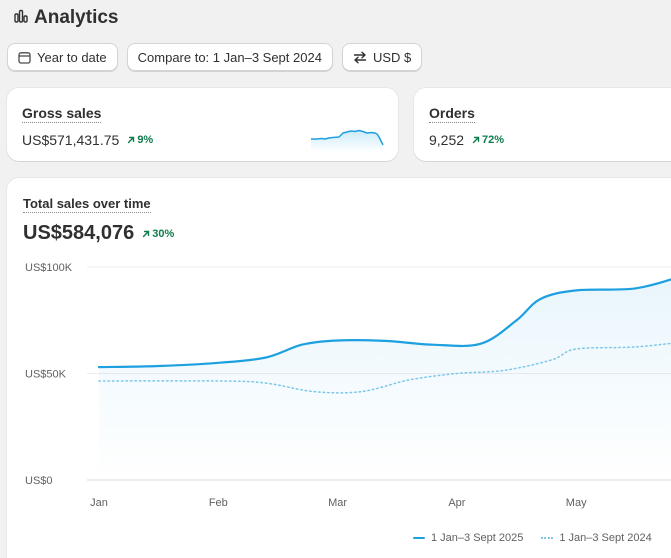  What do you see at coordinates (79, 233) in the screenshot?
I see `chart-total-value: US$584,076` at bounding box center [79, 233].